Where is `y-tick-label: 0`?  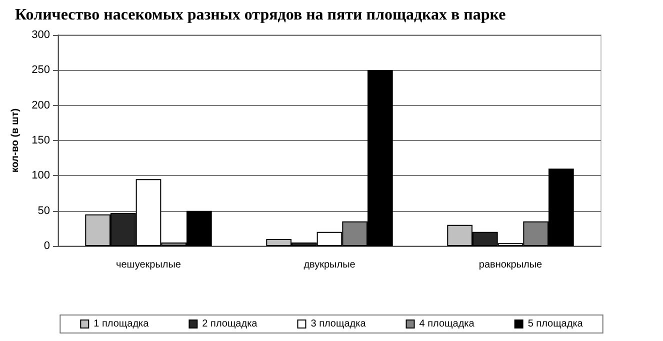 y-tick-label: 0 is located at coordinates (47, 246).